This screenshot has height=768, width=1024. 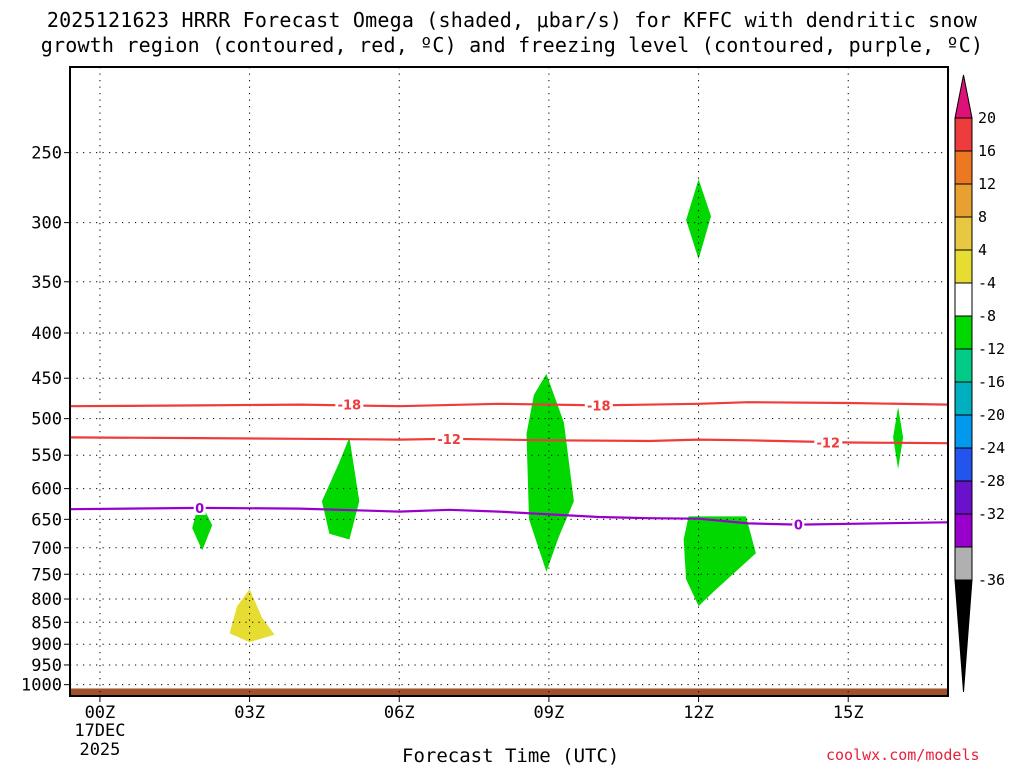 What do you see at coordinates (991, 349) in the screenshot?
I see `colorbar-label-8: -12` at bounding box center [991, 349].